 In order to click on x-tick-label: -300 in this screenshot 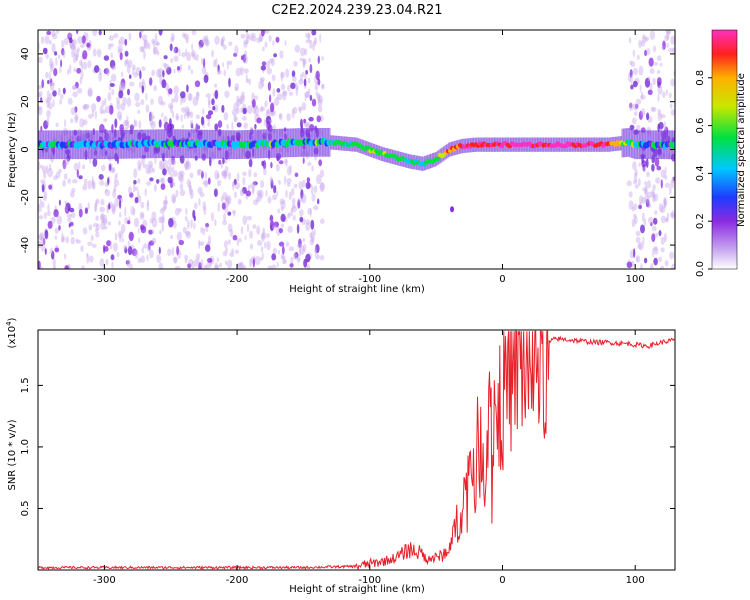, I will do `click(104, 279)`.